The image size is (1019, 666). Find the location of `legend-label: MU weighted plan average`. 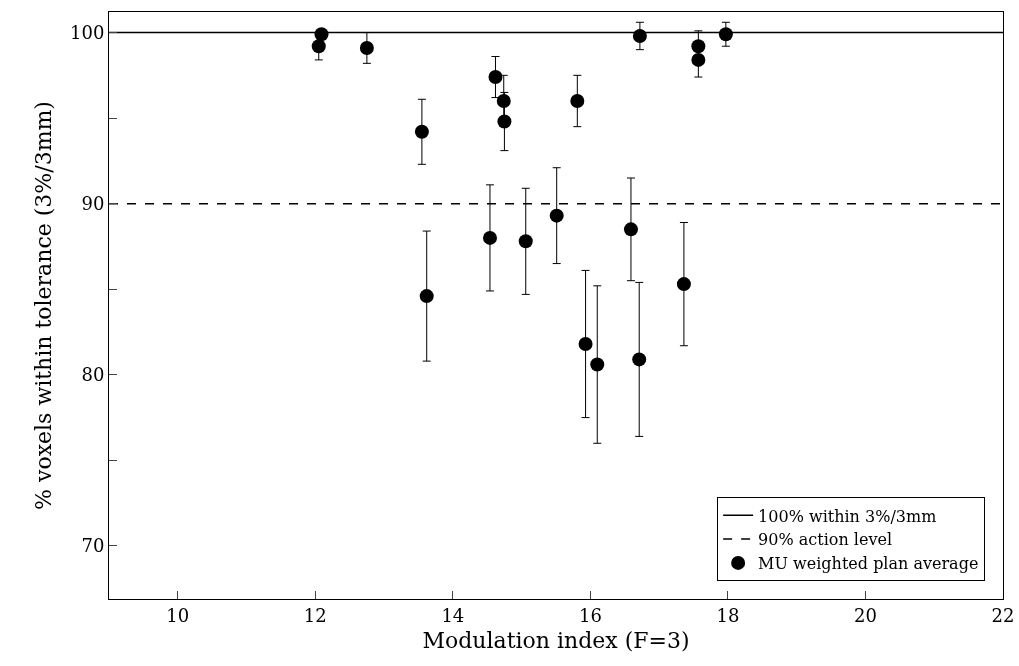

legend-label: MU weighted plan average is located at coordinates (868, 564).